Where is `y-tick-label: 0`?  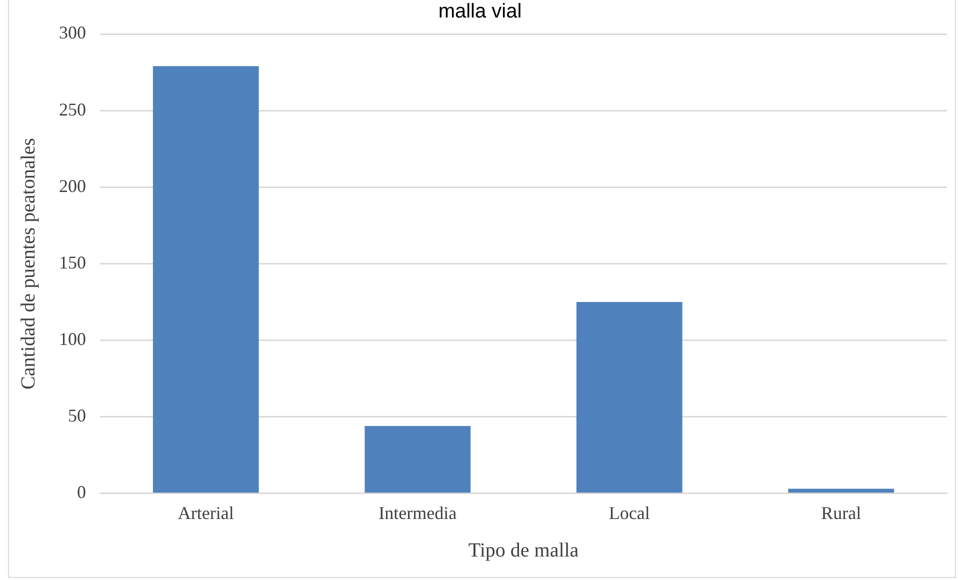
y-tick-label: 0 is located at coordinates (81, 492).